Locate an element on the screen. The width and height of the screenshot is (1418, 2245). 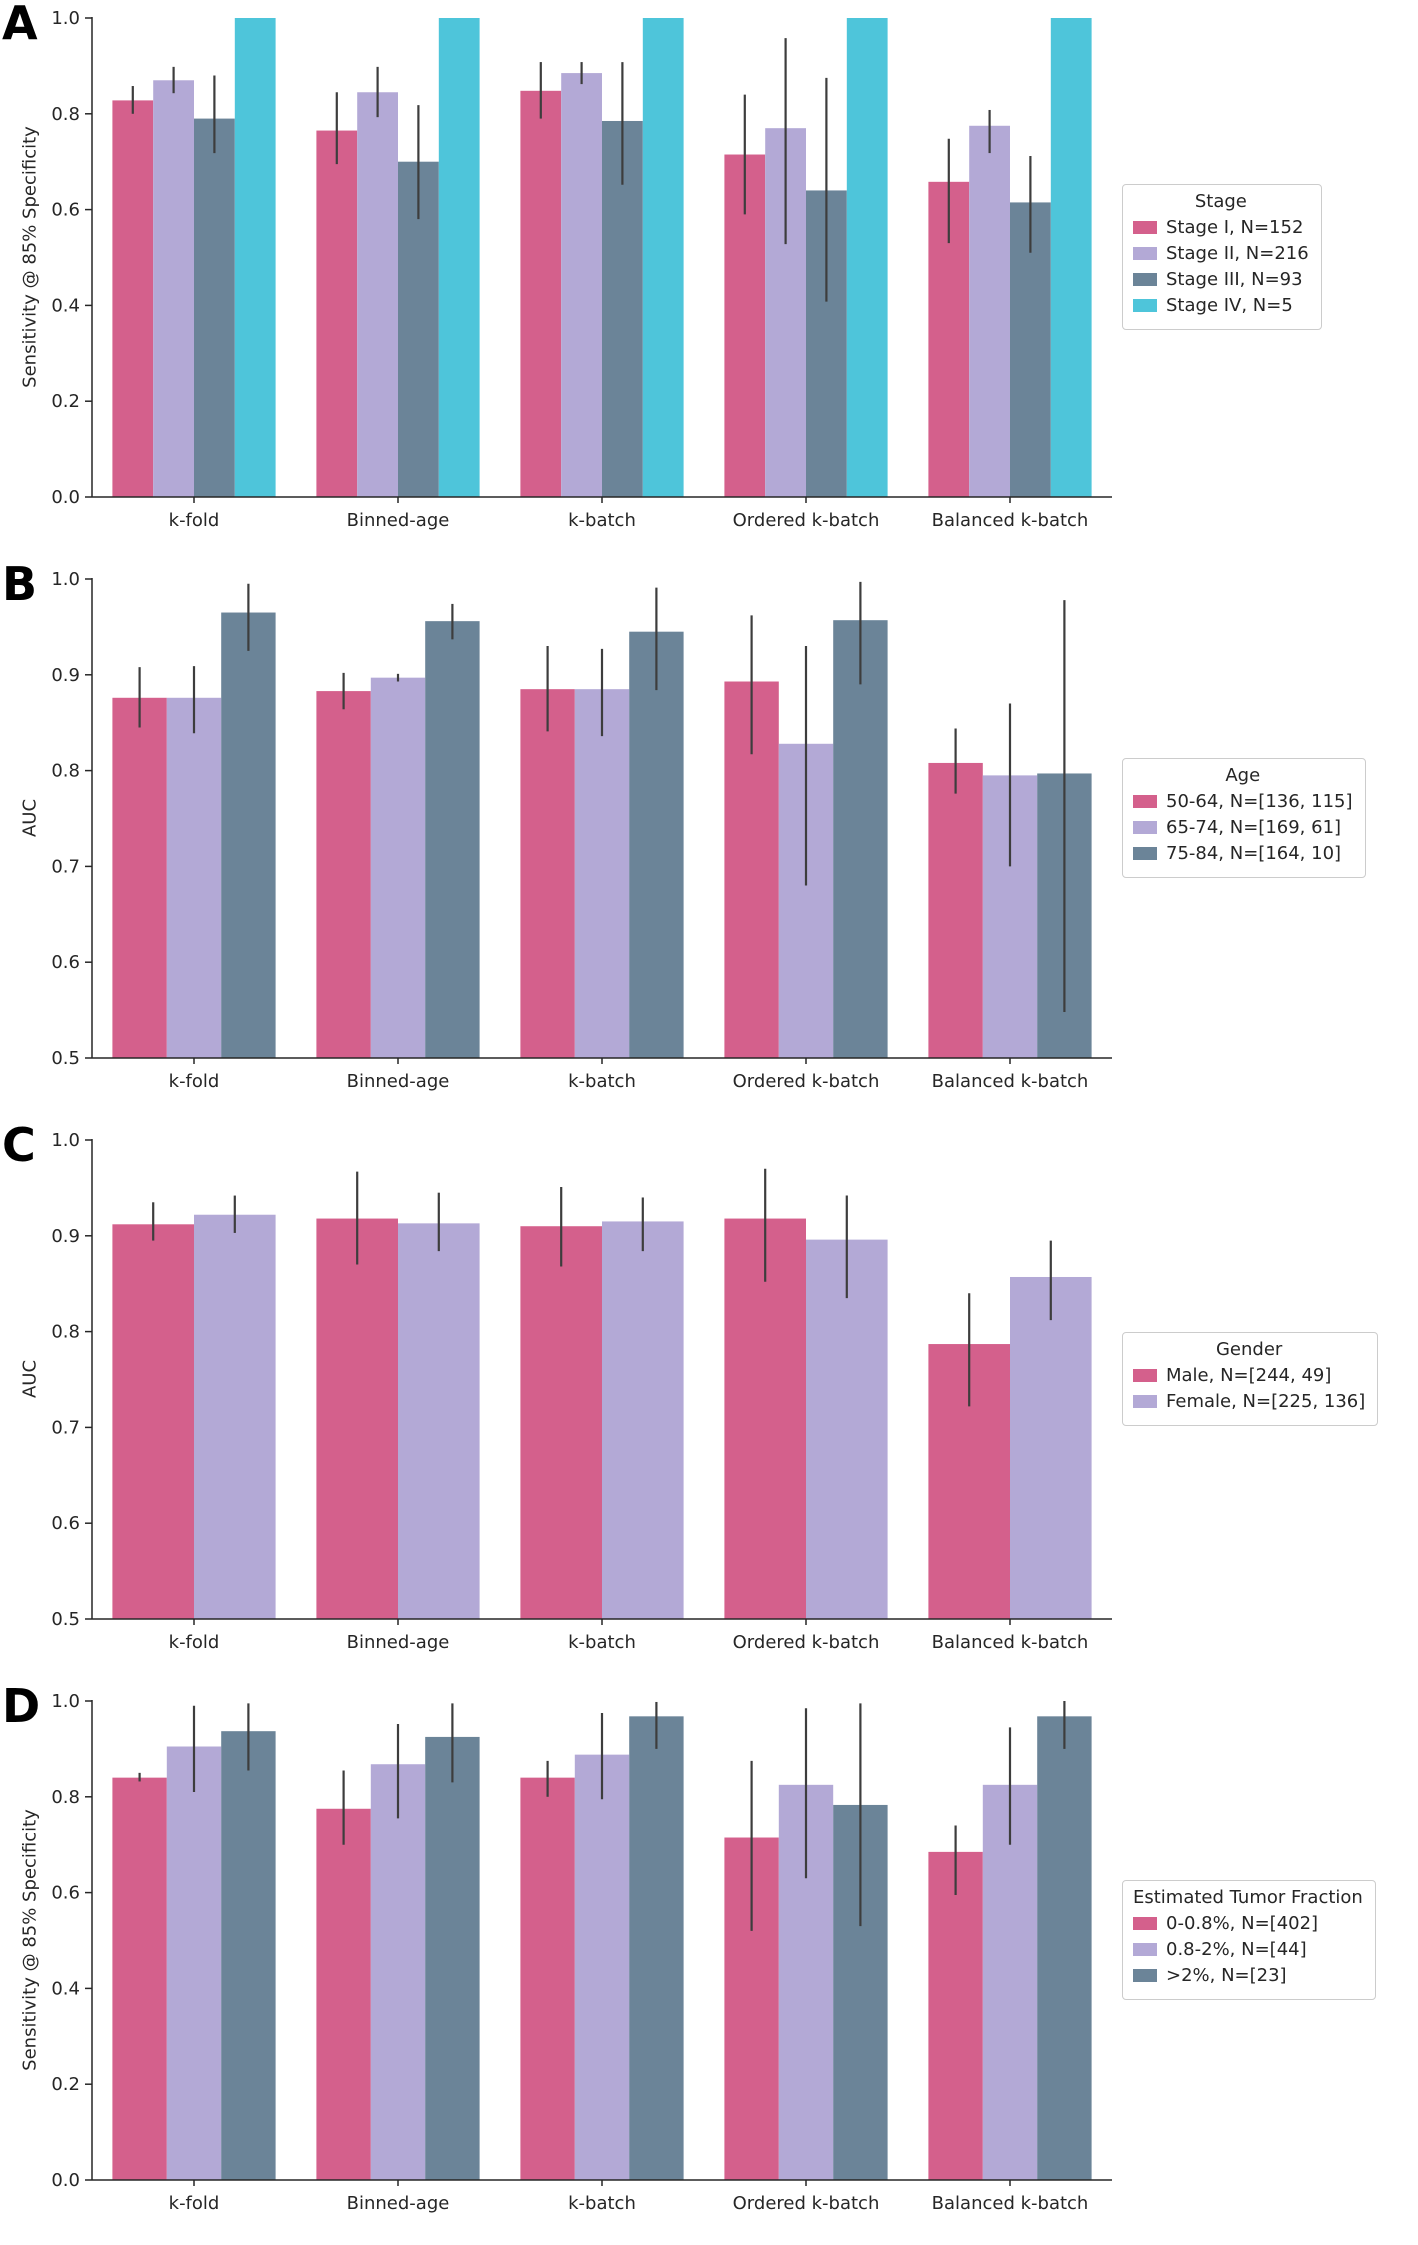
legend-item: 0.8-2%, N=[44] is located at coordinates (1248, 1949).